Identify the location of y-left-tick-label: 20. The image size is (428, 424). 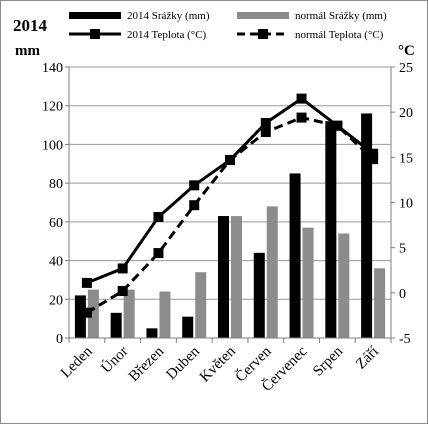
(56, 300).